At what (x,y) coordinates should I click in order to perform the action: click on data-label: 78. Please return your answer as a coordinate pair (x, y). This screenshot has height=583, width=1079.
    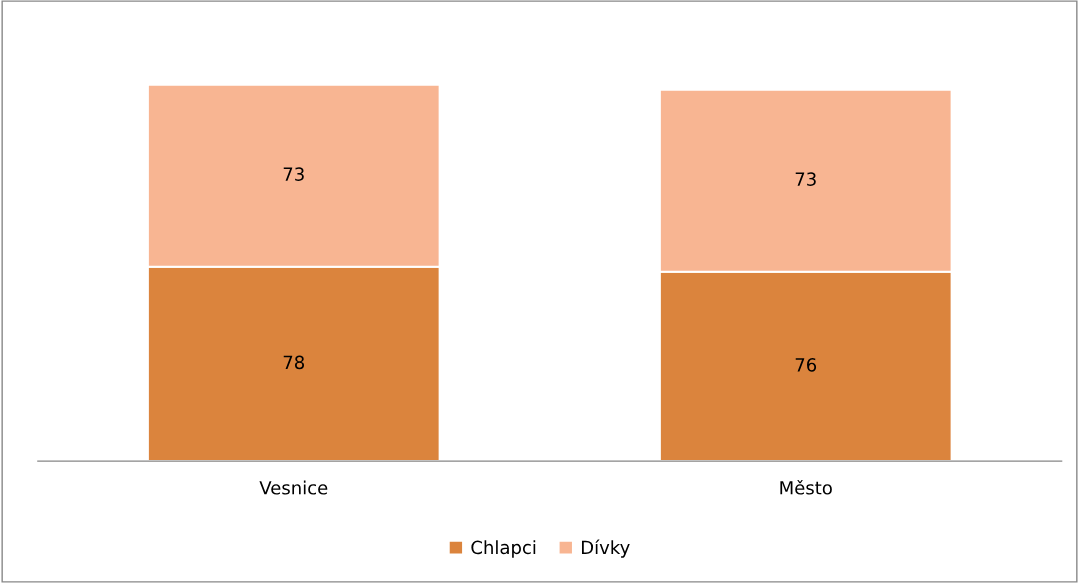
    Looking at the image, I should click on (294, 362).